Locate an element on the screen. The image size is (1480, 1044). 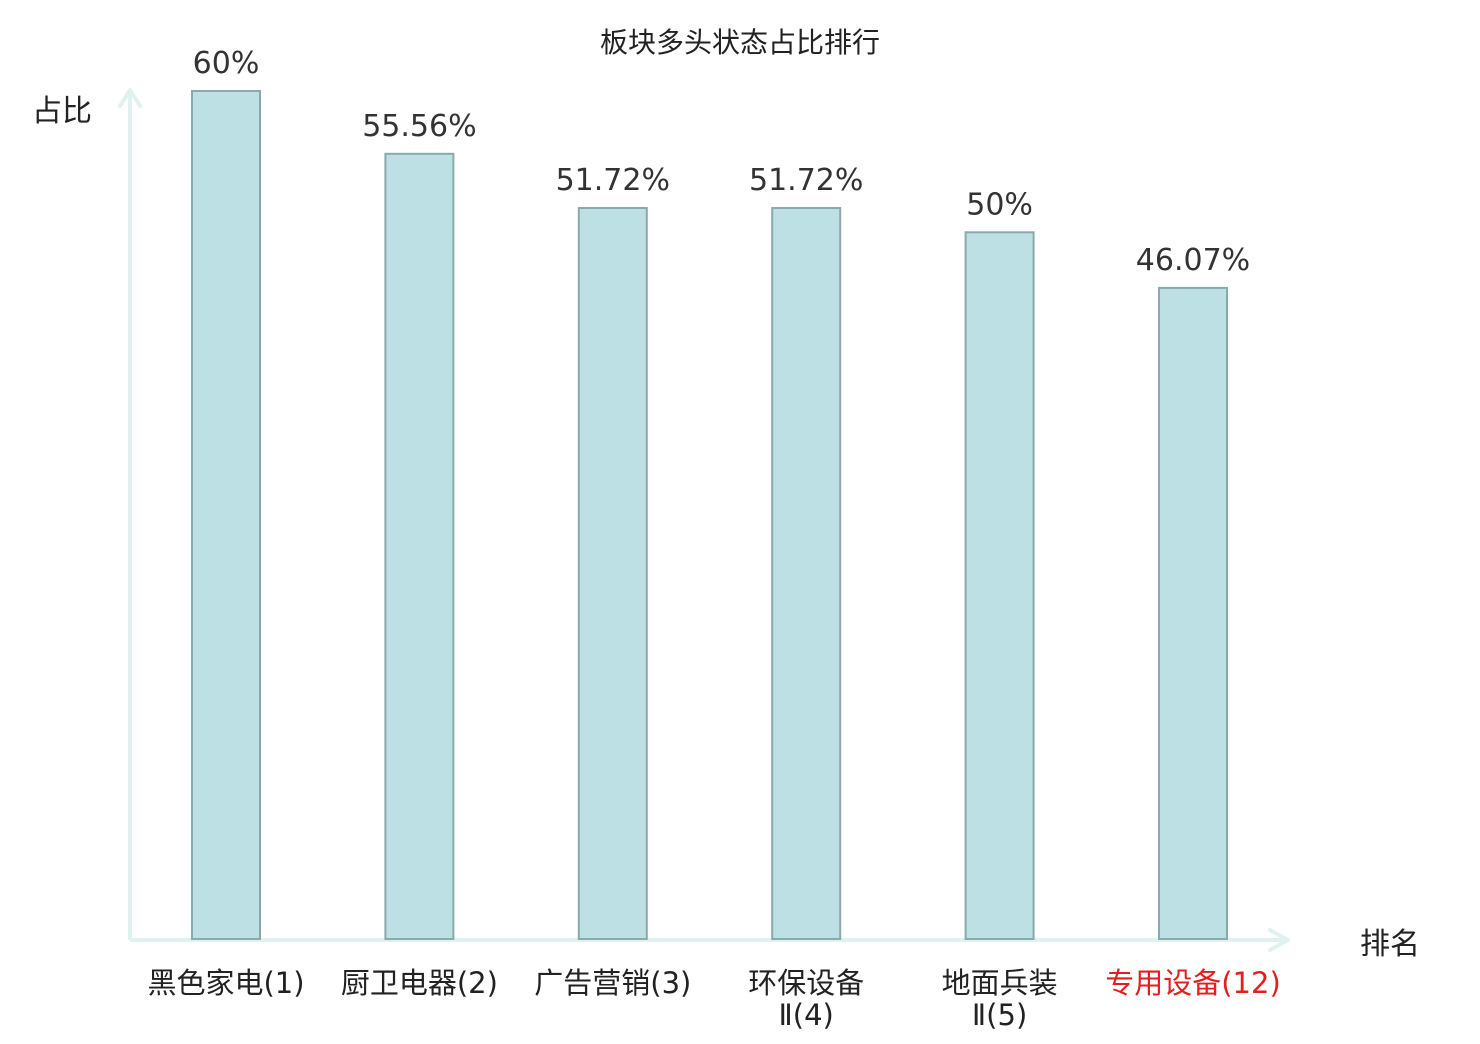
y-axis-arrow-icon is located at coordinates (130, 98).